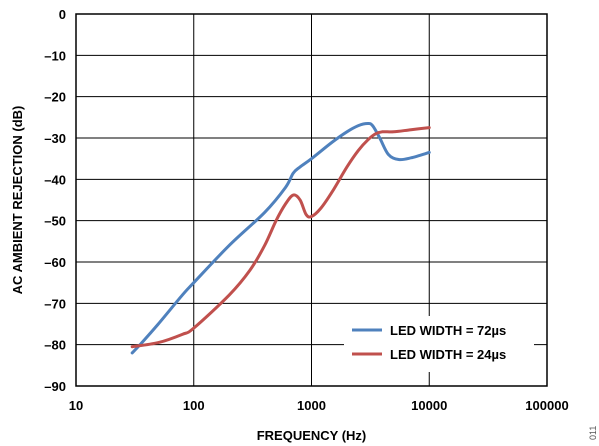 This screenshot has width=599, height=446. I want to click on legend-label-2: LED WIDTH = 24µs, so click(448, 354).